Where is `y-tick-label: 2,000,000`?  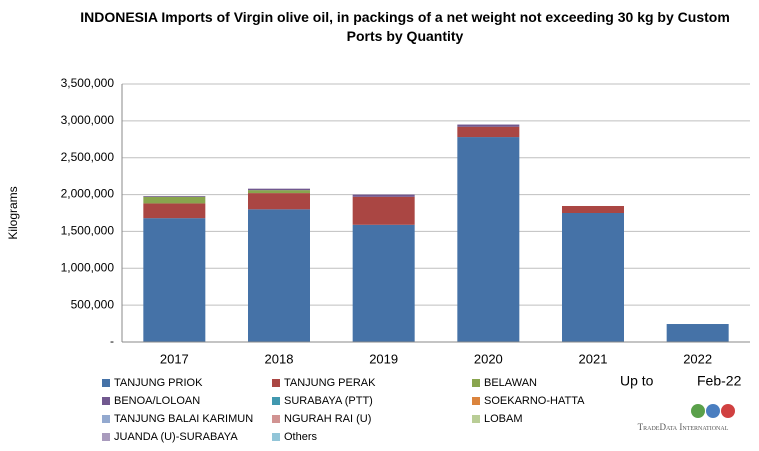
y-tick-label: 2,000,000 is located at coordinates (88, 194).